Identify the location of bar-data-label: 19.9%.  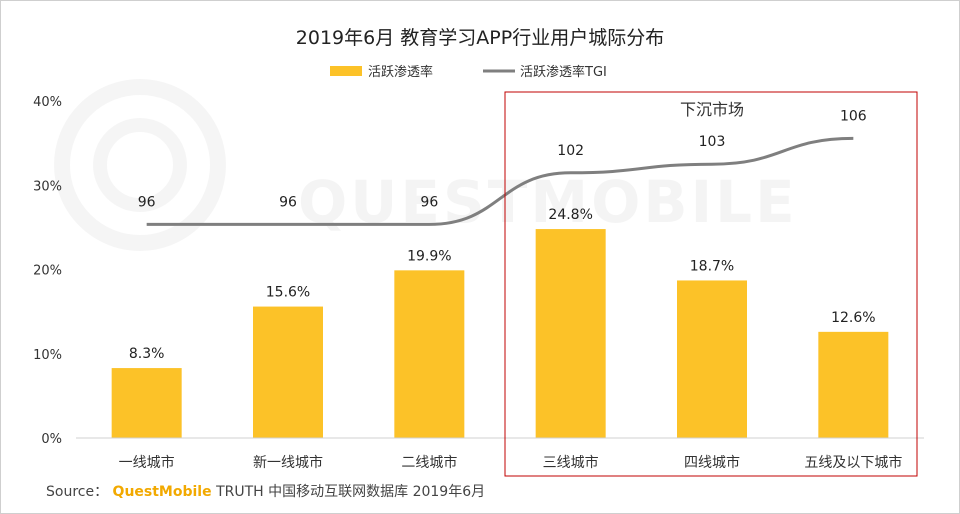
(429, 256).